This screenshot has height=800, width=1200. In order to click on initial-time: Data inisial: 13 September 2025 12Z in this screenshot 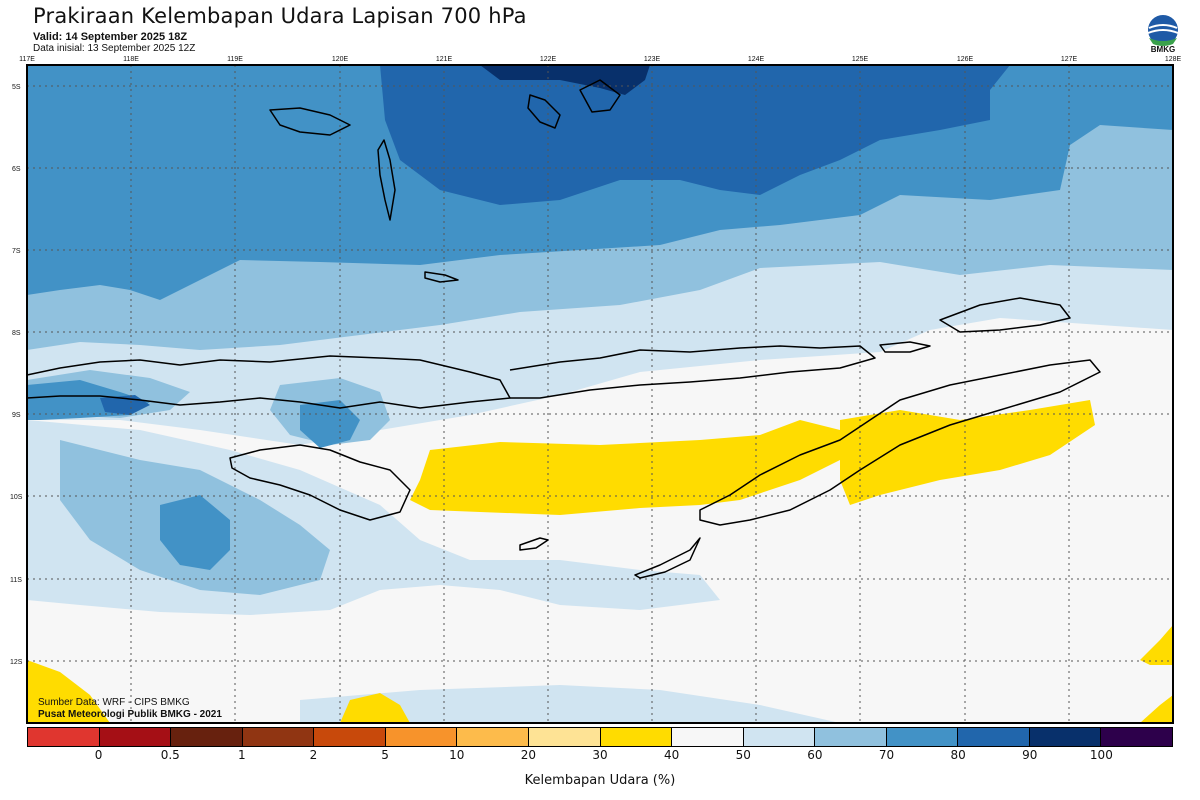, I will do `click(114, 48)`.